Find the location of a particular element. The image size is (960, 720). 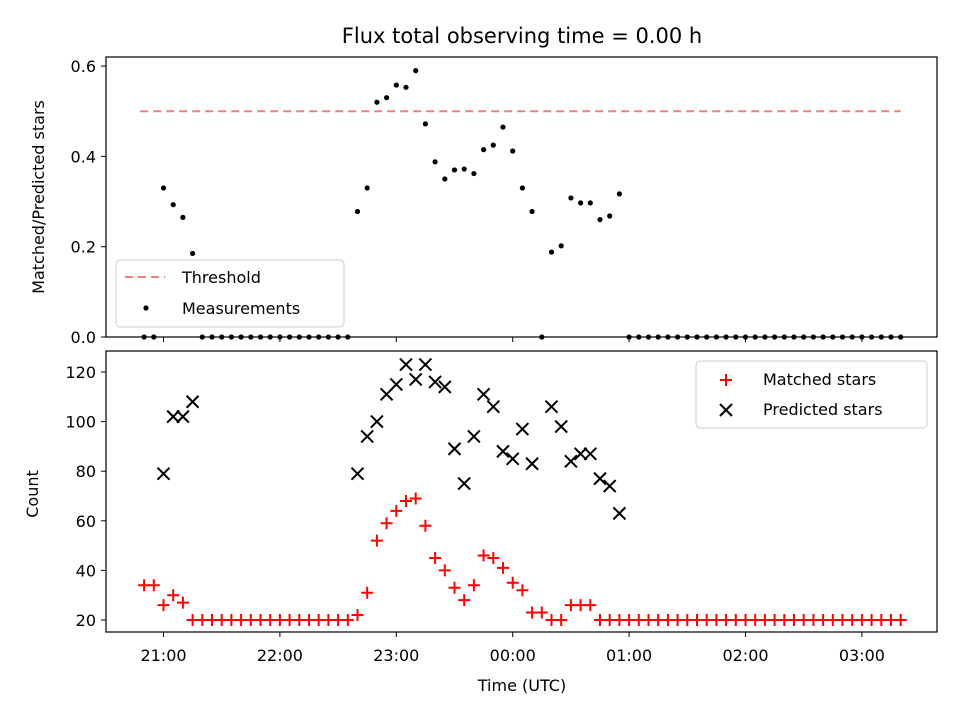

legend-predicted-label: Predicted stars is located at coordinates (823, 409).